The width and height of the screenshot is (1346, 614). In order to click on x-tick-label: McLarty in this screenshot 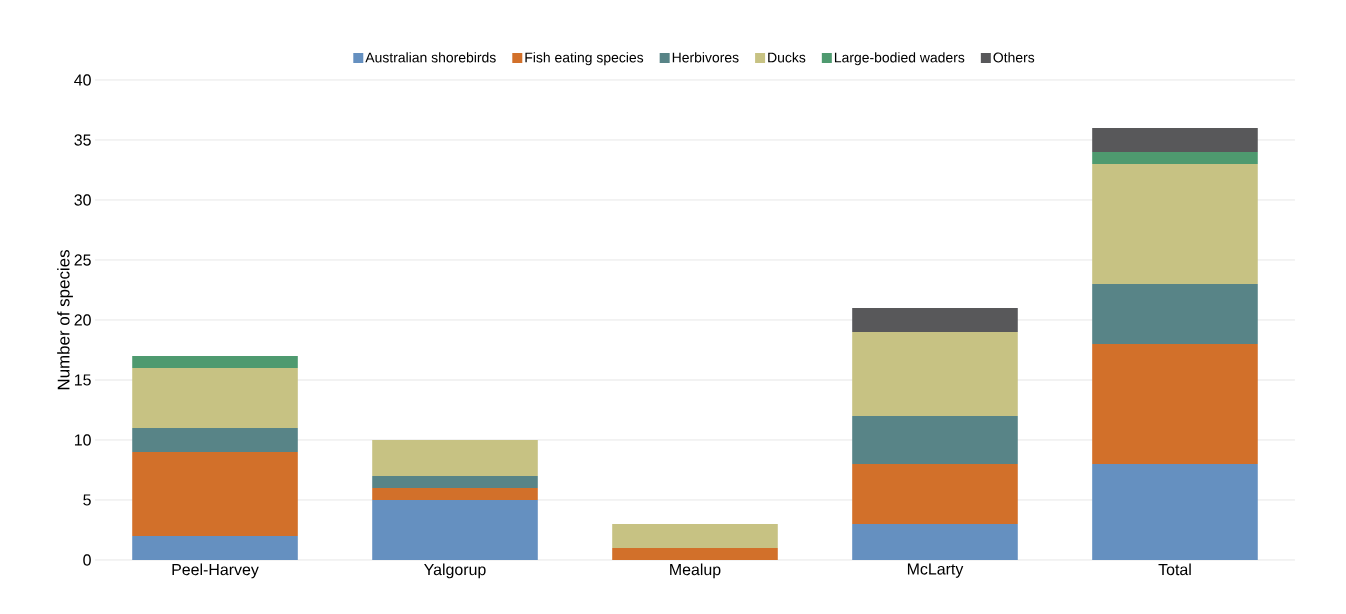, I will do `click(935, 570)`.